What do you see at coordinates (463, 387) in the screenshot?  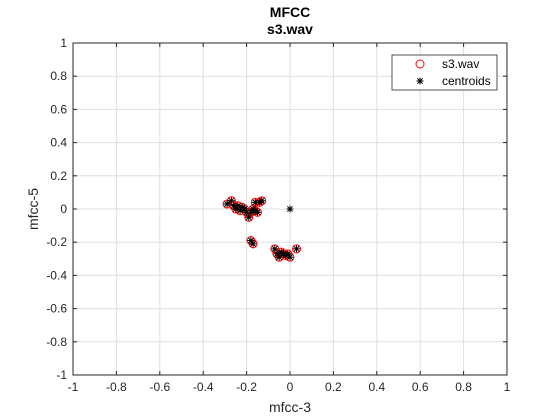 I see `x-tick-label: 0.8` at bounding box center [463, 387].